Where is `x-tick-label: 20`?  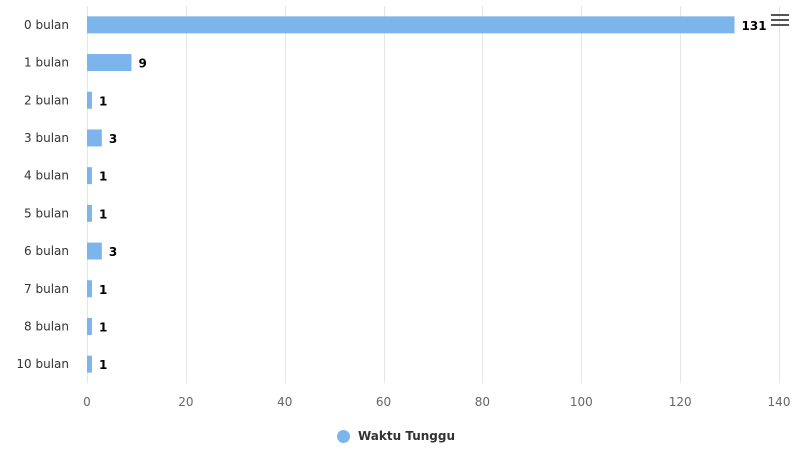
x-tick-label: 20 is located at coordinates (185, 402).